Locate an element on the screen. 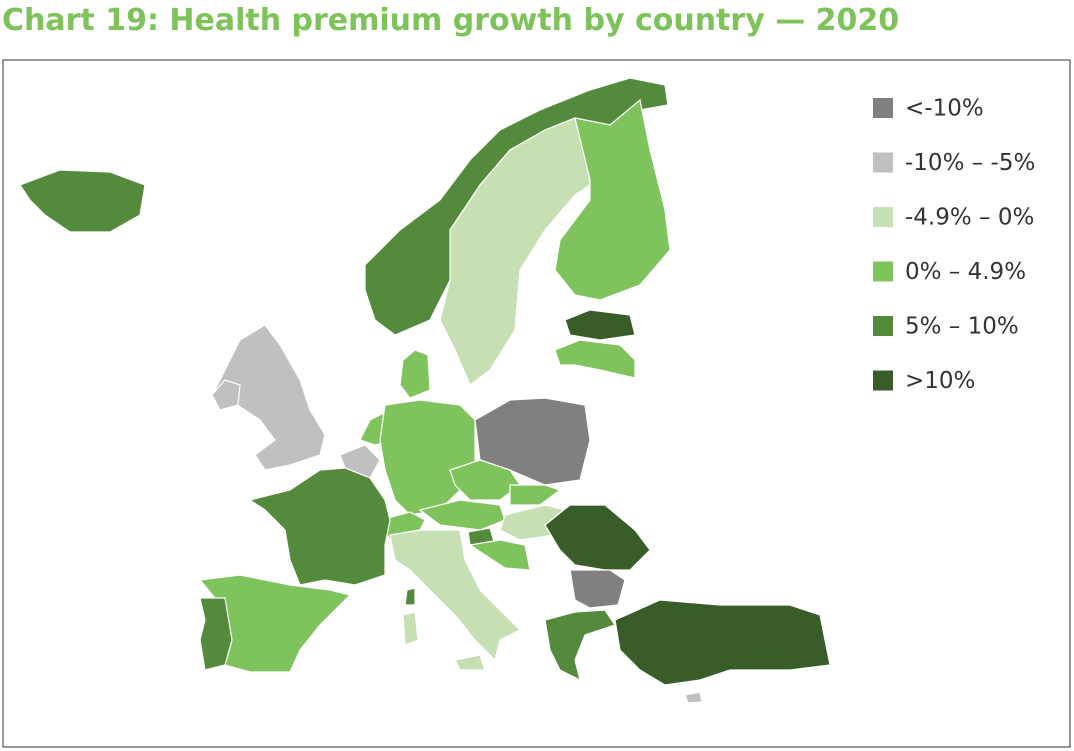  legend-label: 0% – 4.9% is located at coordinates (965, 272).